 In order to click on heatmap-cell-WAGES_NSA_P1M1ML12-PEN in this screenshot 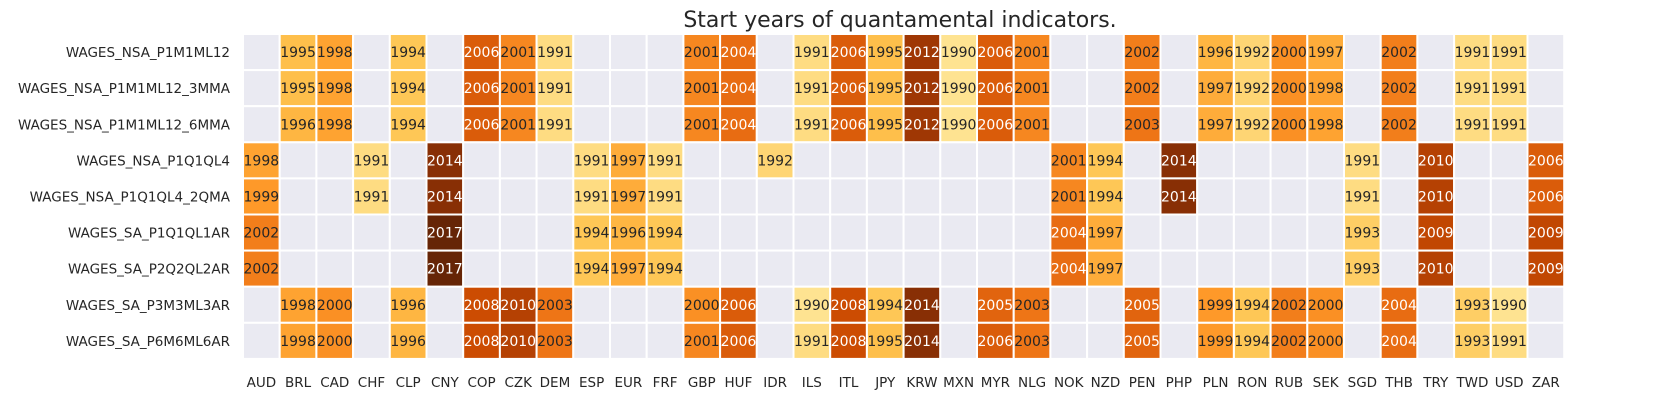, I will do `click(1142, 52)`.